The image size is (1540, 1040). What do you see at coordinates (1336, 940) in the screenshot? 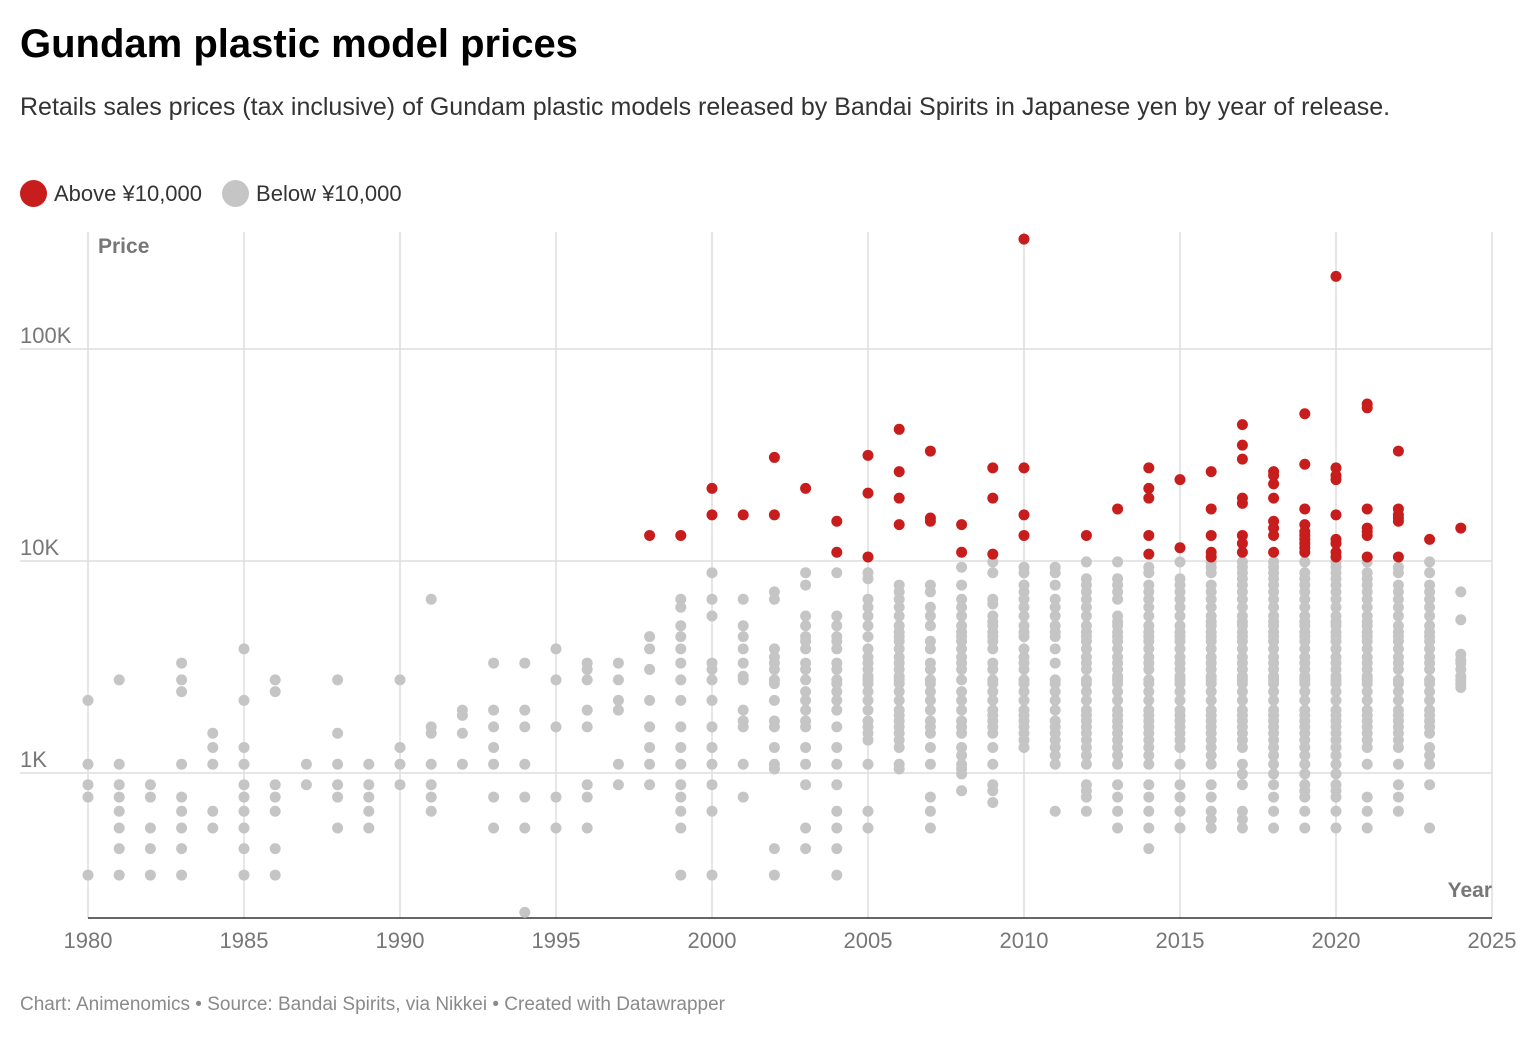
I see `x-tick-label: 2020` at bounding box center [1336, 940].